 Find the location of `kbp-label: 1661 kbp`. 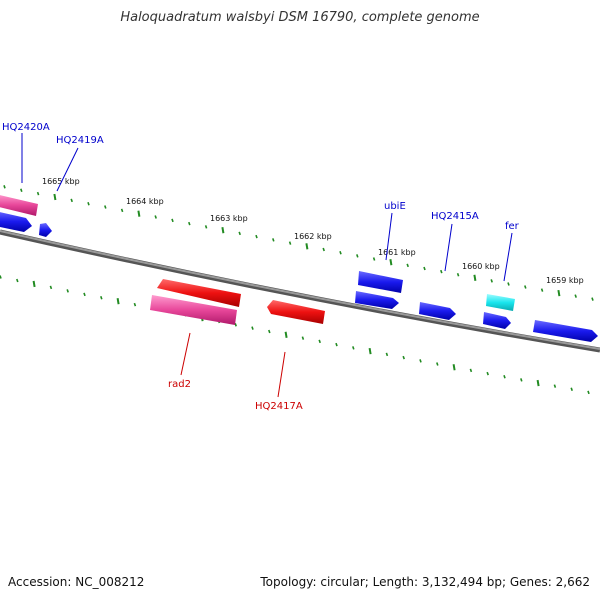

kbp-label: 1661 kbp is located at coordinates (397, 252).